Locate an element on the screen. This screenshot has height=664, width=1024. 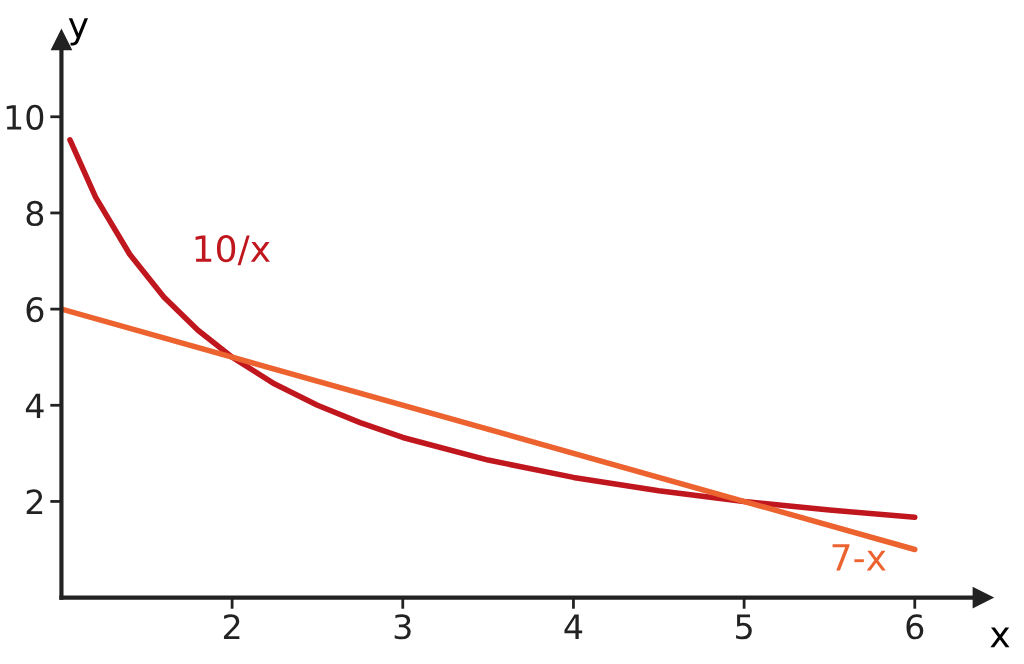
y-tick-label: 2 is located at coordinates (34, 502).